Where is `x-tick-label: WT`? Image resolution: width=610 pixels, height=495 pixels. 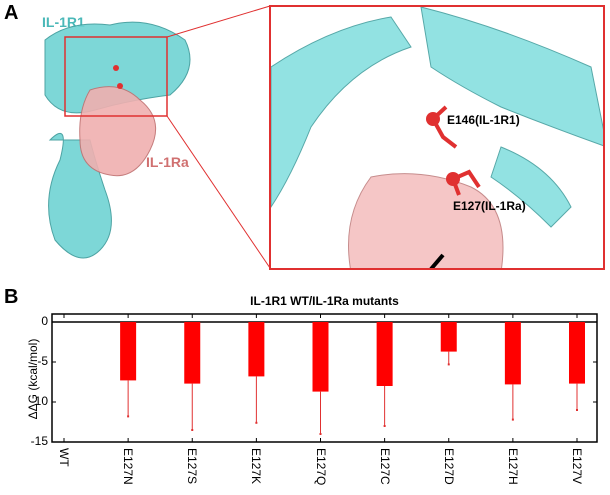 x-tick-label: WT is located at coordinates (64, 457).